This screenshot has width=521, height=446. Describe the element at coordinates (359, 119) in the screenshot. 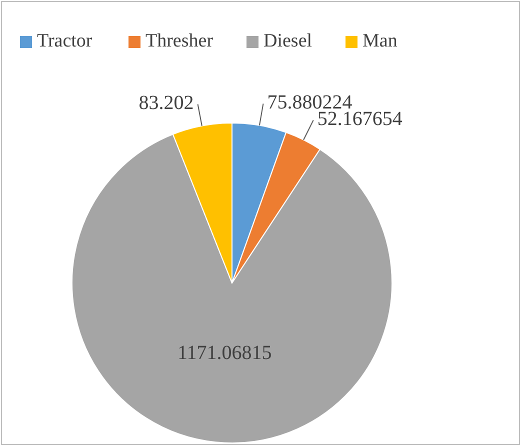

I see `data-label: 52.167654` at that location.